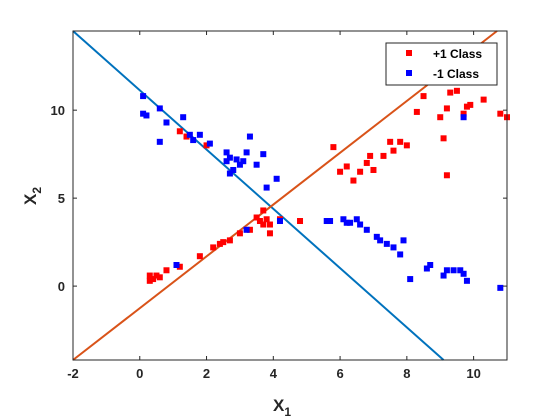 This screenshot has height=420, width=560. What do you see at coordinates (61, 198) in the screenshot?
I see `y-tick-label-1: 5` at bounding box center [61, 198].